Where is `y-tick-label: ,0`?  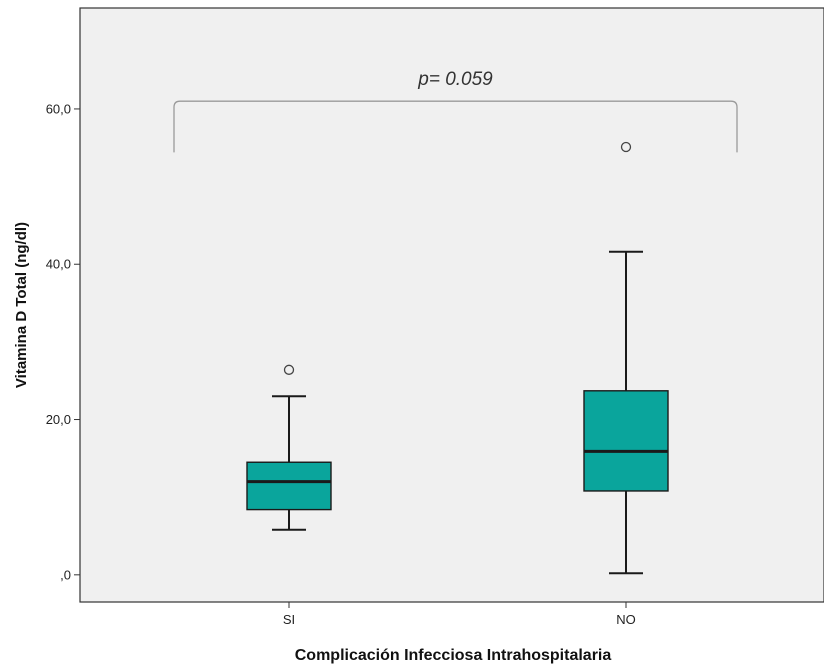
y-tick-label: ,0 is located at coordinates (65, 574).